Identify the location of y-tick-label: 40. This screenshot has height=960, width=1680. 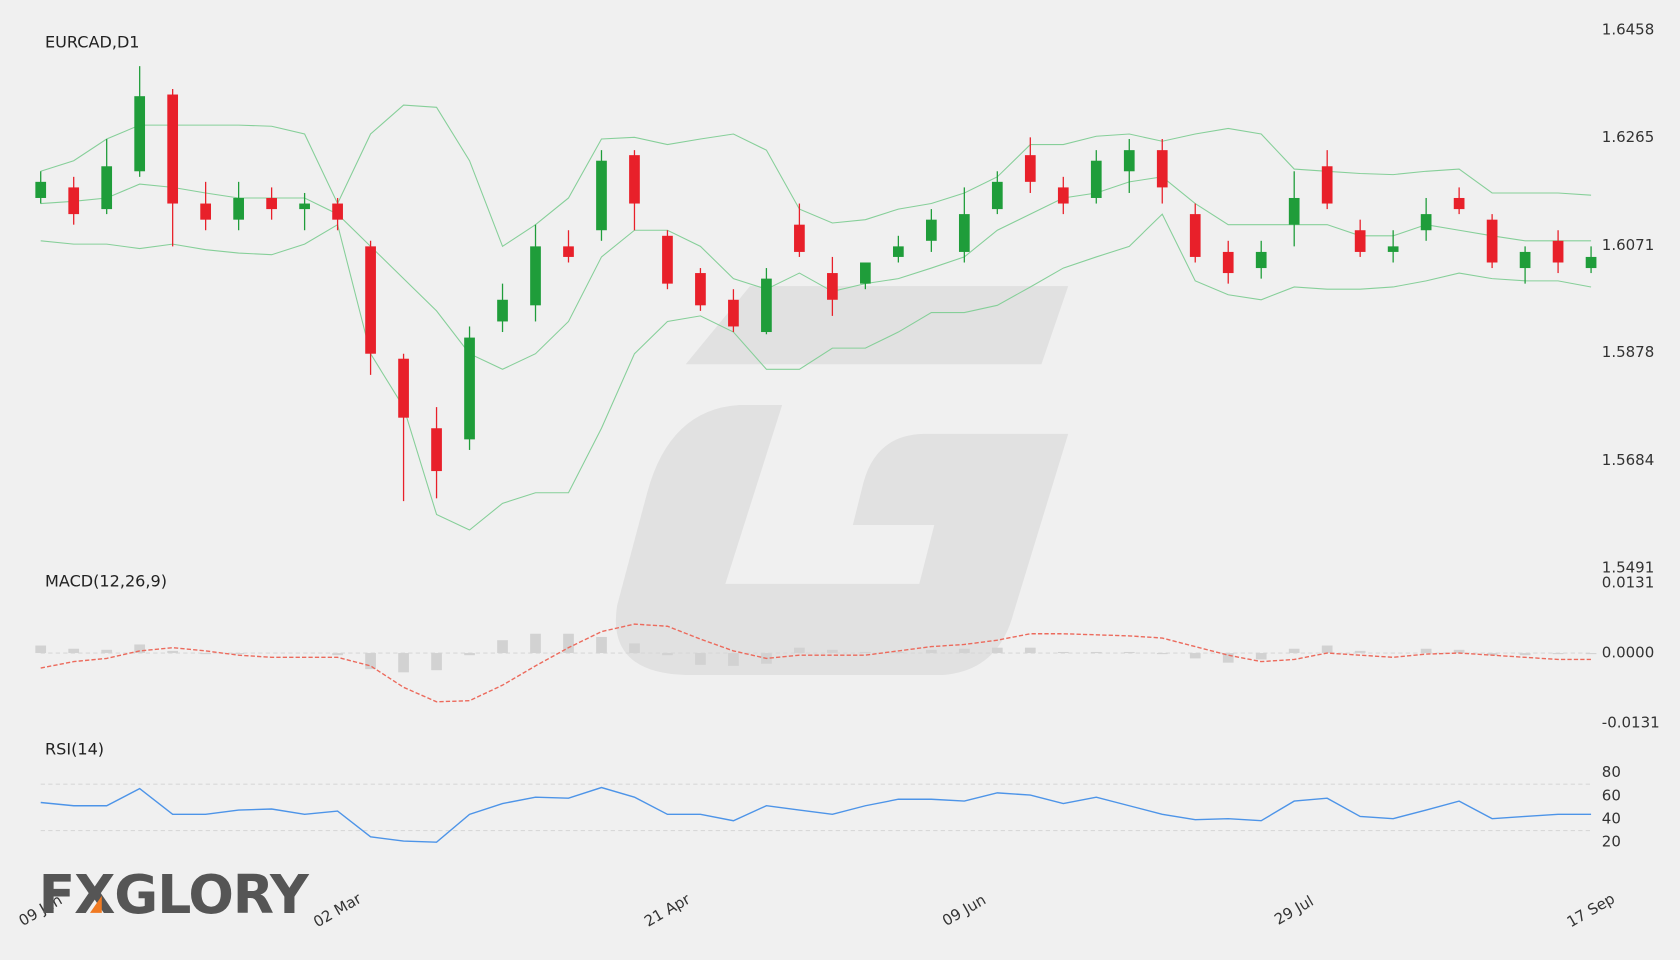
(1611, 818).